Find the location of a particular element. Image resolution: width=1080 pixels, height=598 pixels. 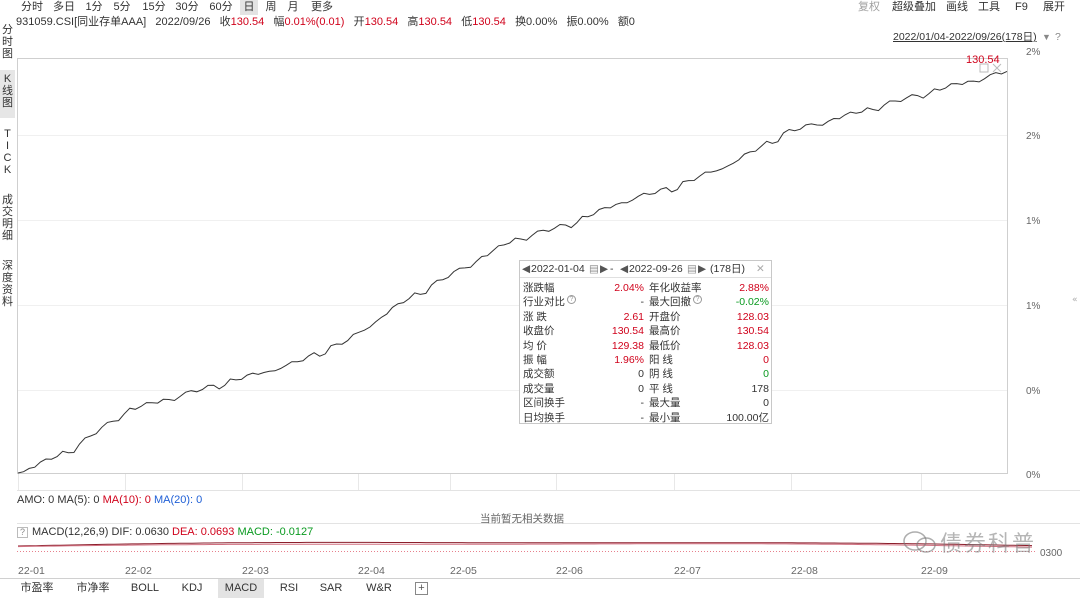

x-tick-label: 22-07 is located at coordinates (687, 571).